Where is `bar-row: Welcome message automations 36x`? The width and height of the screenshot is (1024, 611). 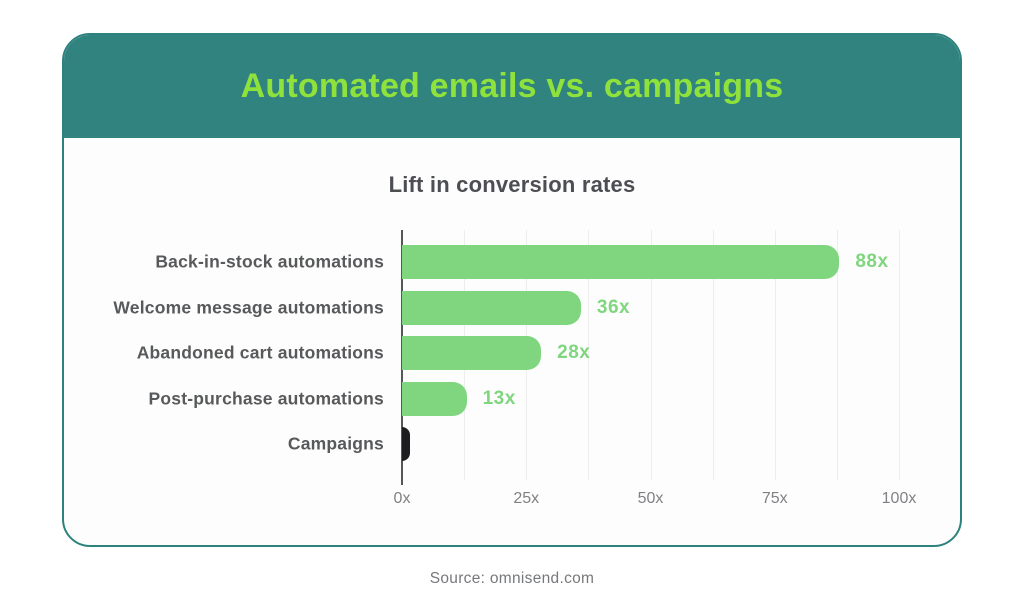
bar-row: Welcome message automations 36x is located at coordinates (506, 307).